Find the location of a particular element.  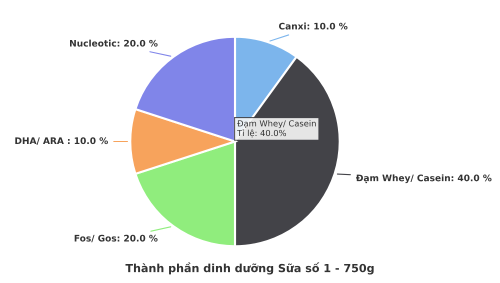

slice-label: Đạm Whey/ Casein: 40.0 % is located at coordinates (424, 179).